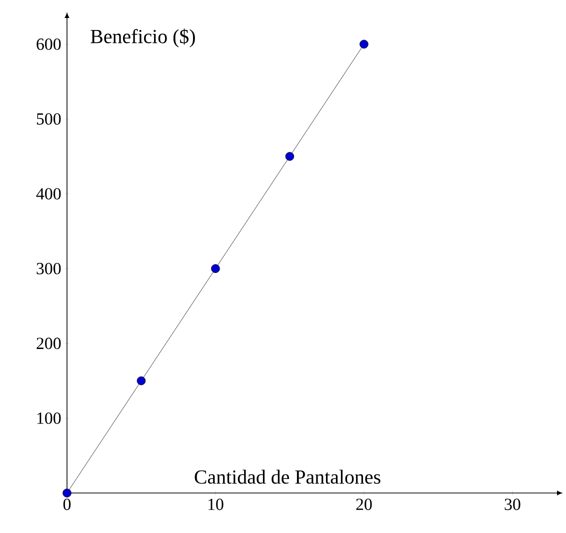 This screenshot has height=533, width=566. I want to click on y-tick-label: 500, so click(48, 119).